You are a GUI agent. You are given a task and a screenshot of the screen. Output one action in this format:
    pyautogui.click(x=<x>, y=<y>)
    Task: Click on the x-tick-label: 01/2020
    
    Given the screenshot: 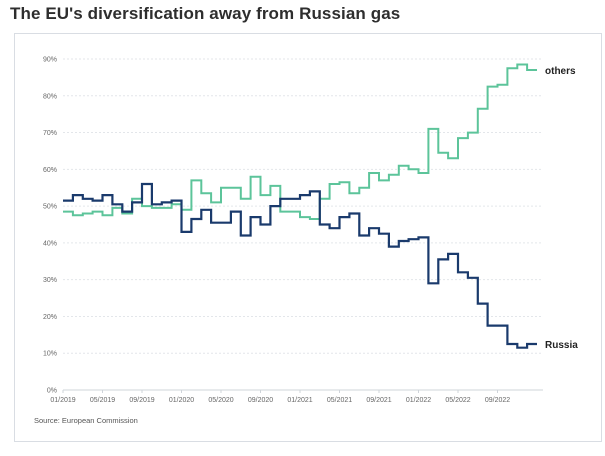 What is the action you would take?
    pyautogui.click(x=181, y=400)
    